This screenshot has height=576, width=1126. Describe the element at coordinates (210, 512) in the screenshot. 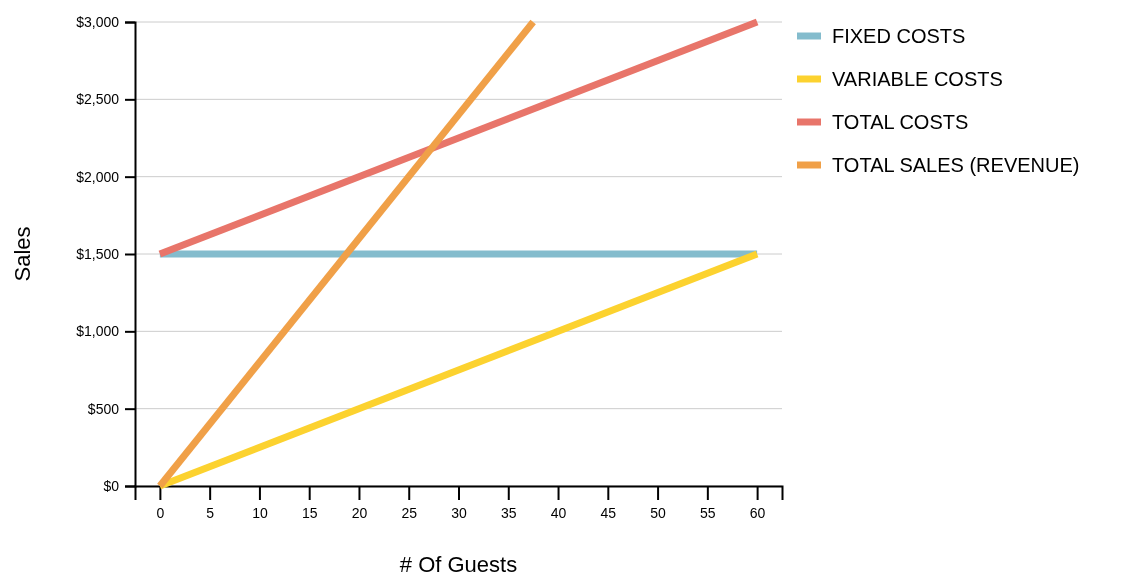

I see `x-tick-label: 5` at that location.